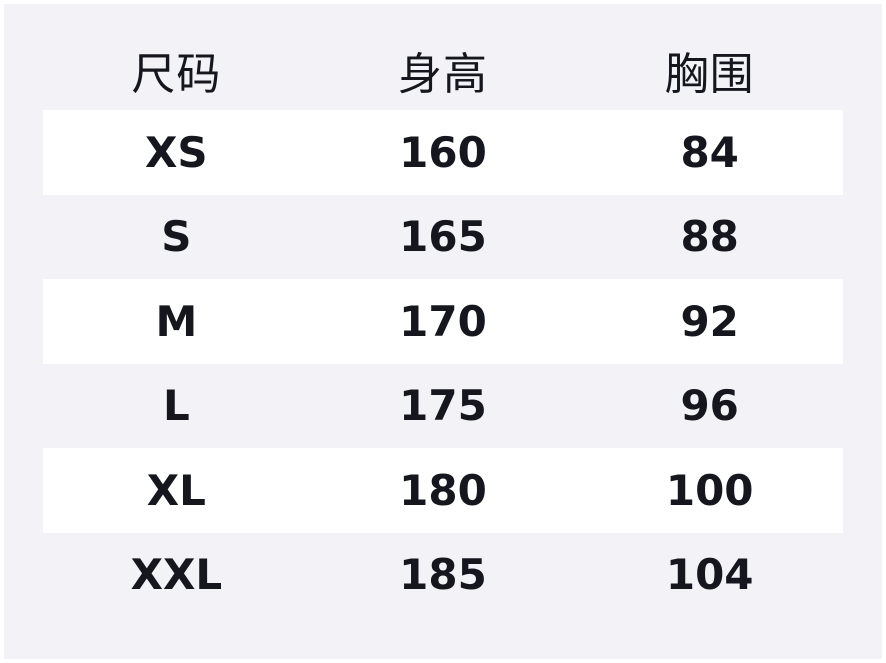 Image resolution: width=886 pixels, height=663 pixels. Describe the element at coordinates (709, 152) in the screenshot. I see `cell-chest: 84` at that location.